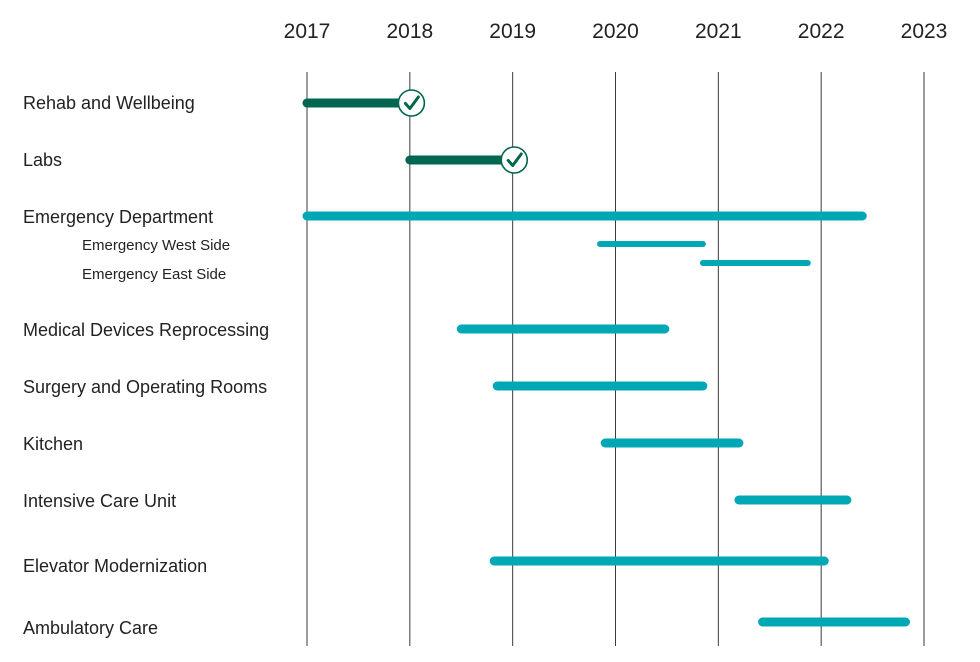 The image size is (980, 662). What do you see at coordinates (115, 566) in the screenshot?
I see `row-label-elevator-modernization: Elevator Modernization` at bounding box center [115, 566].